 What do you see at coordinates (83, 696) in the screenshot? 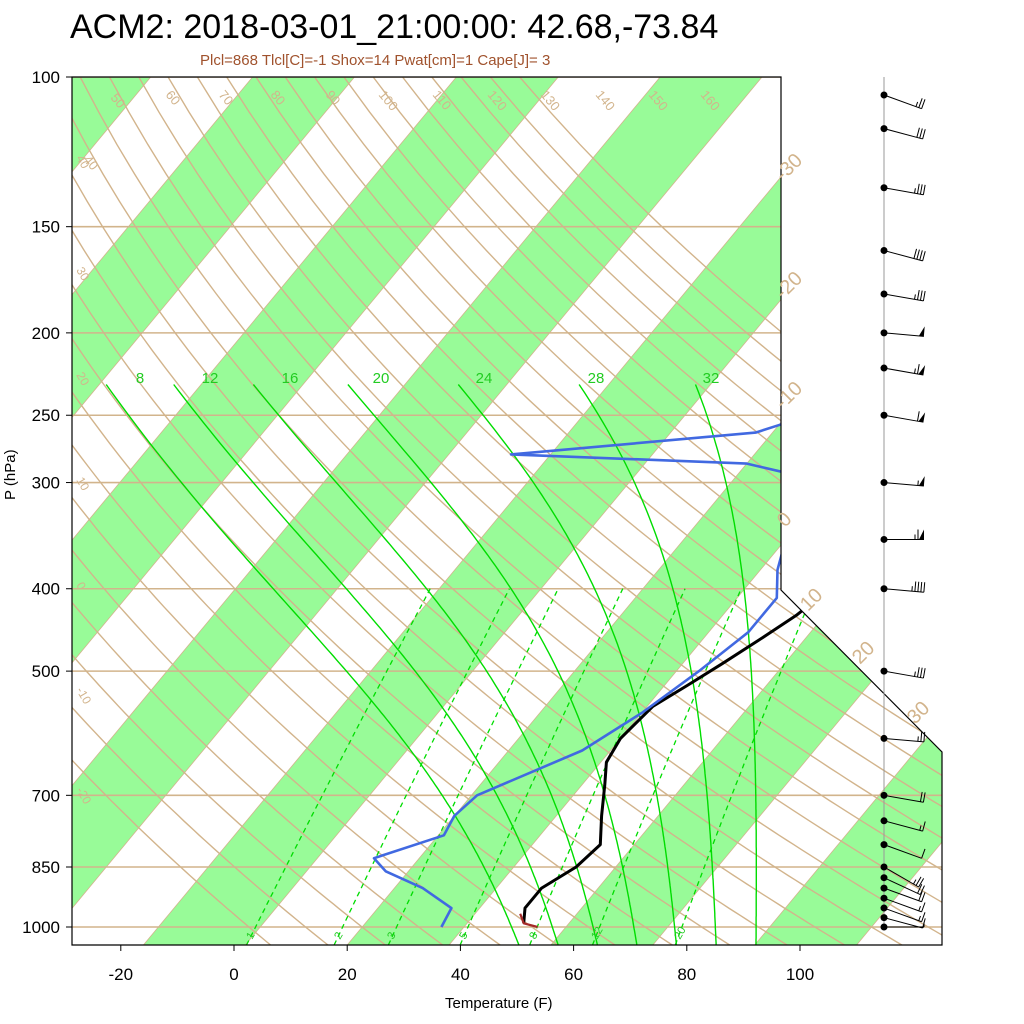
I see `left-isotherm-label: -10` at bounding box center [83, 696].